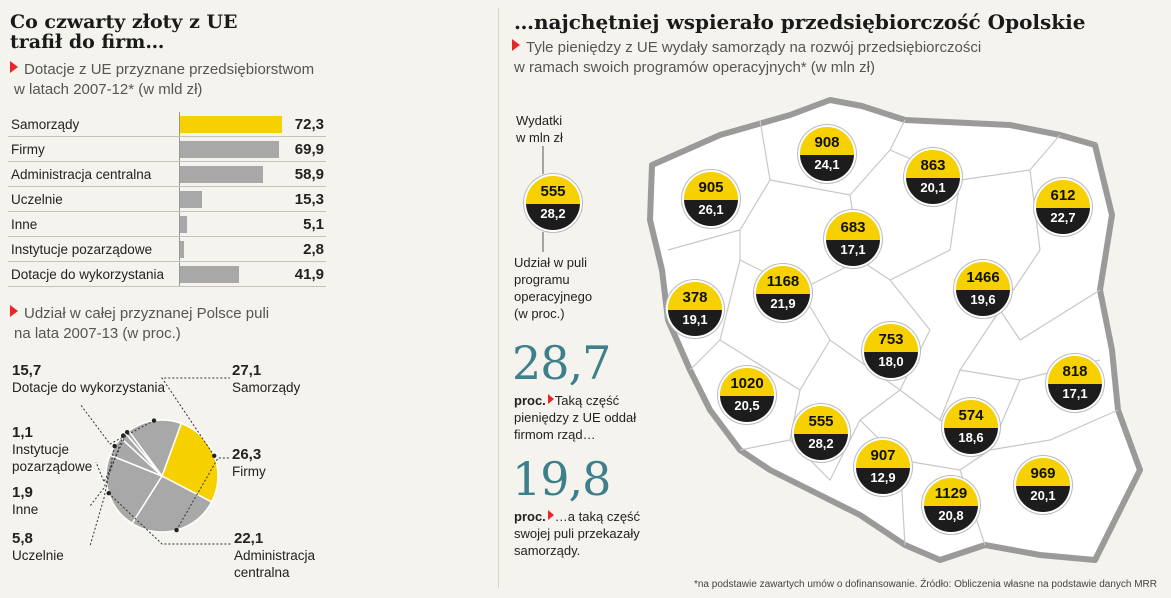 Image resolution: width=1171 pixels, height=598 pixels. What do you see at coordinates (530, 516) in the screenshot?
I see `stat2-label: proc.` at bounding box center [530, 516].